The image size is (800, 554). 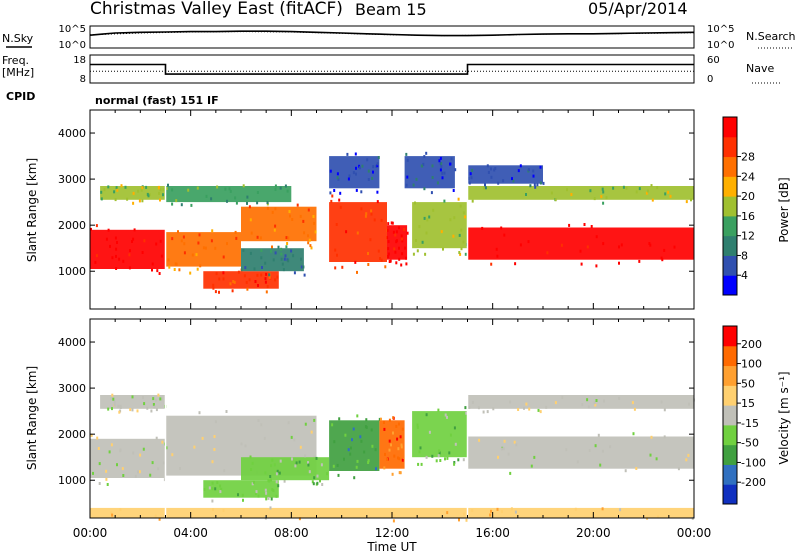 I want to click on power-colorbar-tick-label: 8, so click(x=744, y=255).